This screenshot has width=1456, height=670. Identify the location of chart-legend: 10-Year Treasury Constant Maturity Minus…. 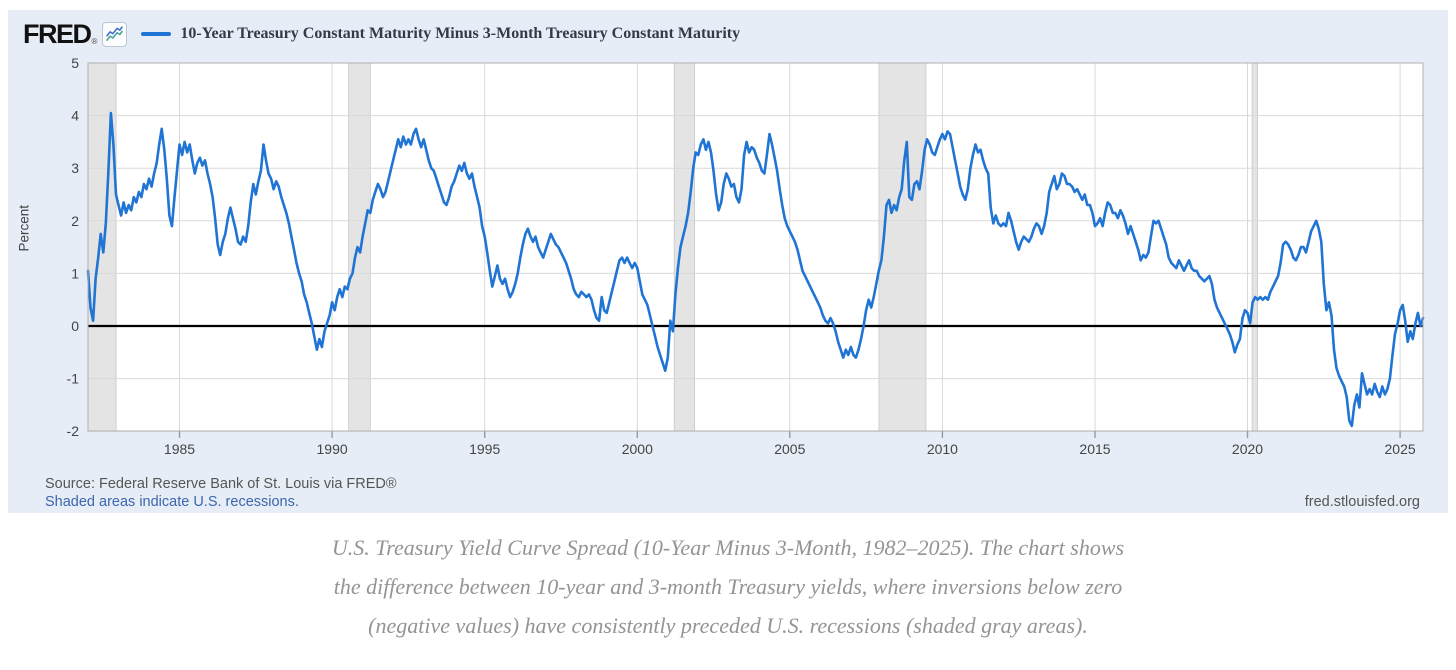
(440, 34).